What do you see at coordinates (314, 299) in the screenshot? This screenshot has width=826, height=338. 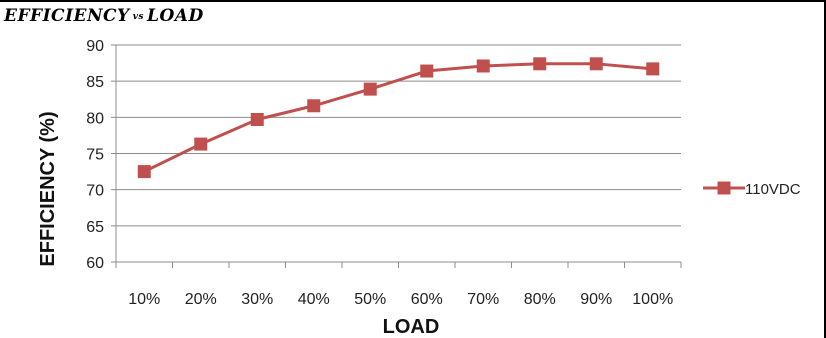 I see `x-tick-label: 40%` at bounding box center [314, 299].